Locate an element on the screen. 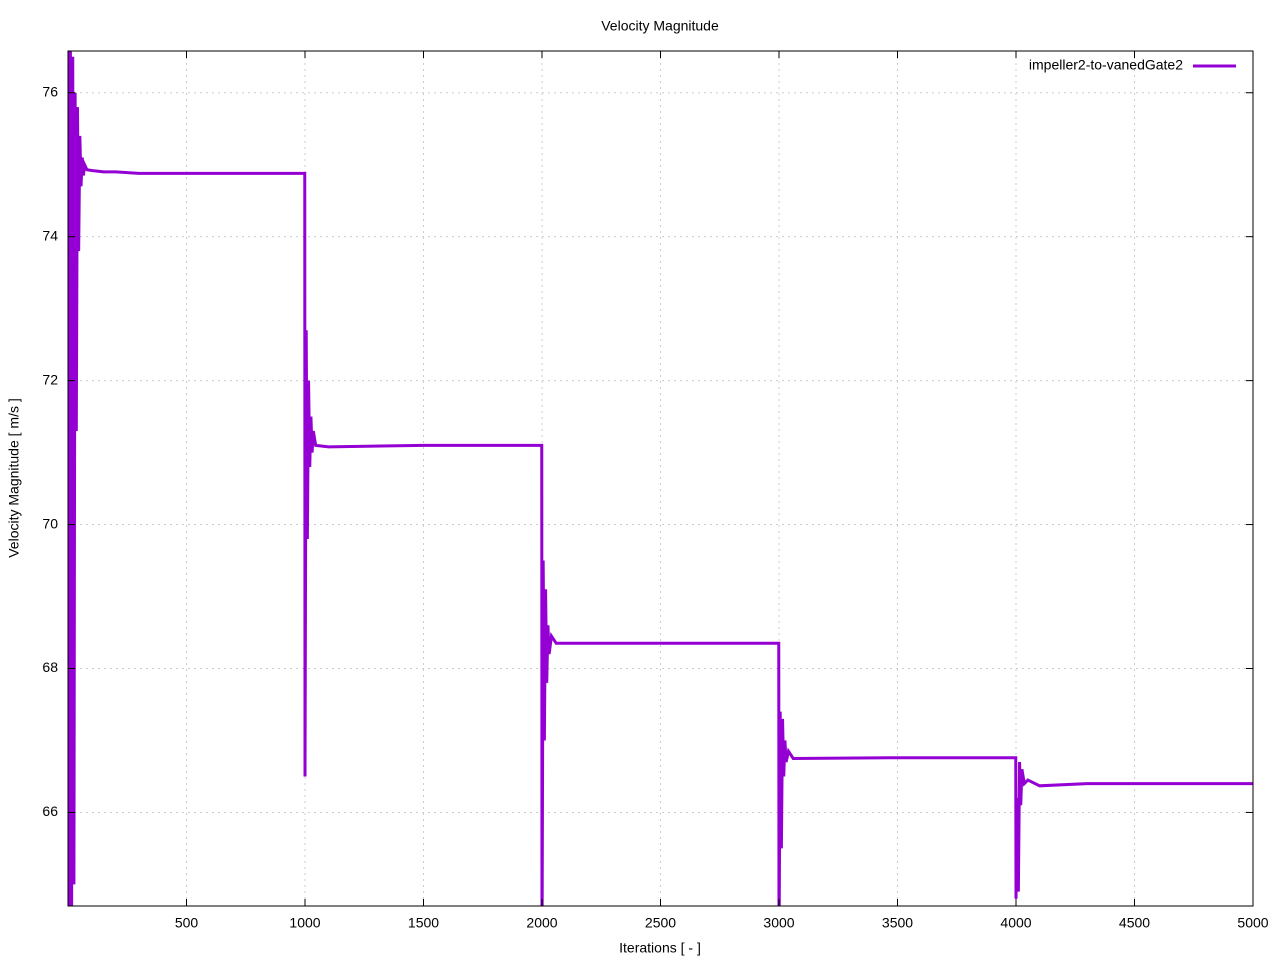  x-tick-label: 4500 is located at coordinates (1134, 923).